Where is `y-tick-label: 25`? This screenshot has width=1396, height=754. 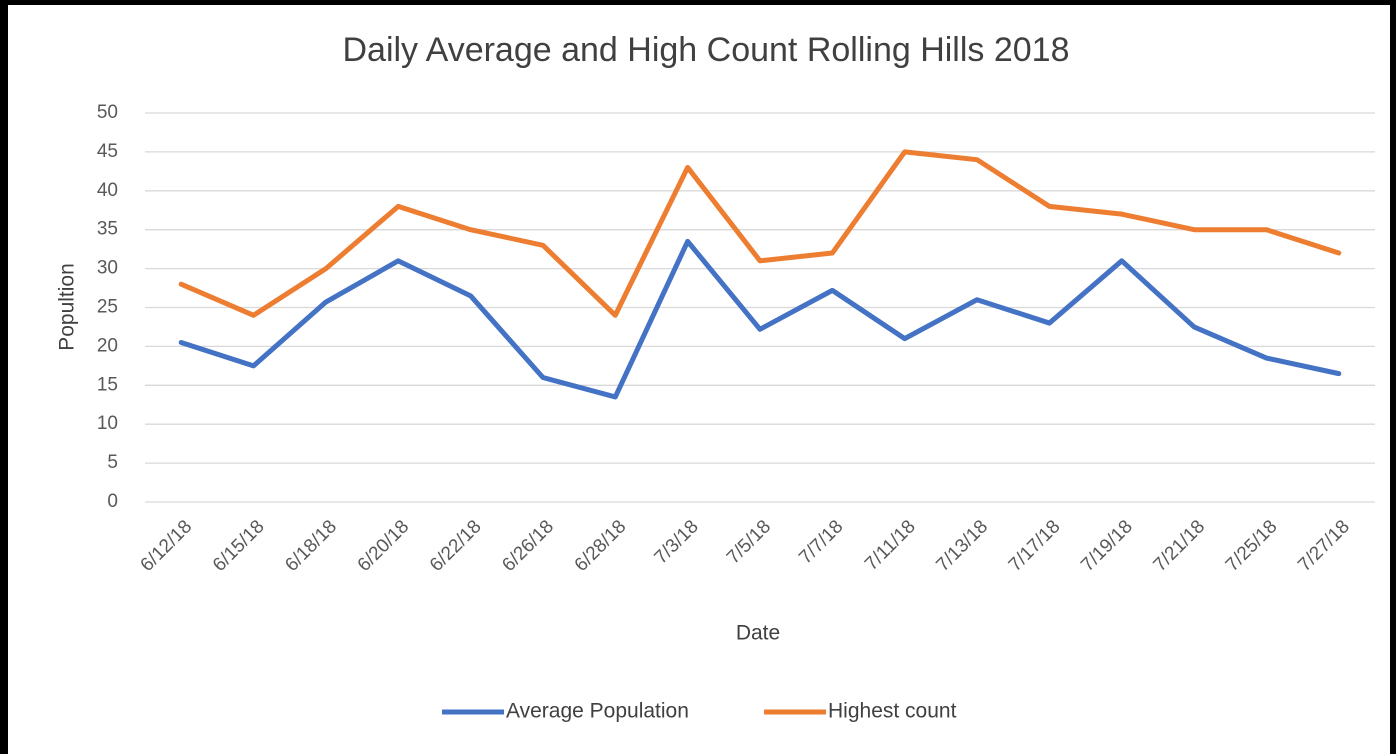 y-tick-label: 25 is located at coordinates (107, 307).